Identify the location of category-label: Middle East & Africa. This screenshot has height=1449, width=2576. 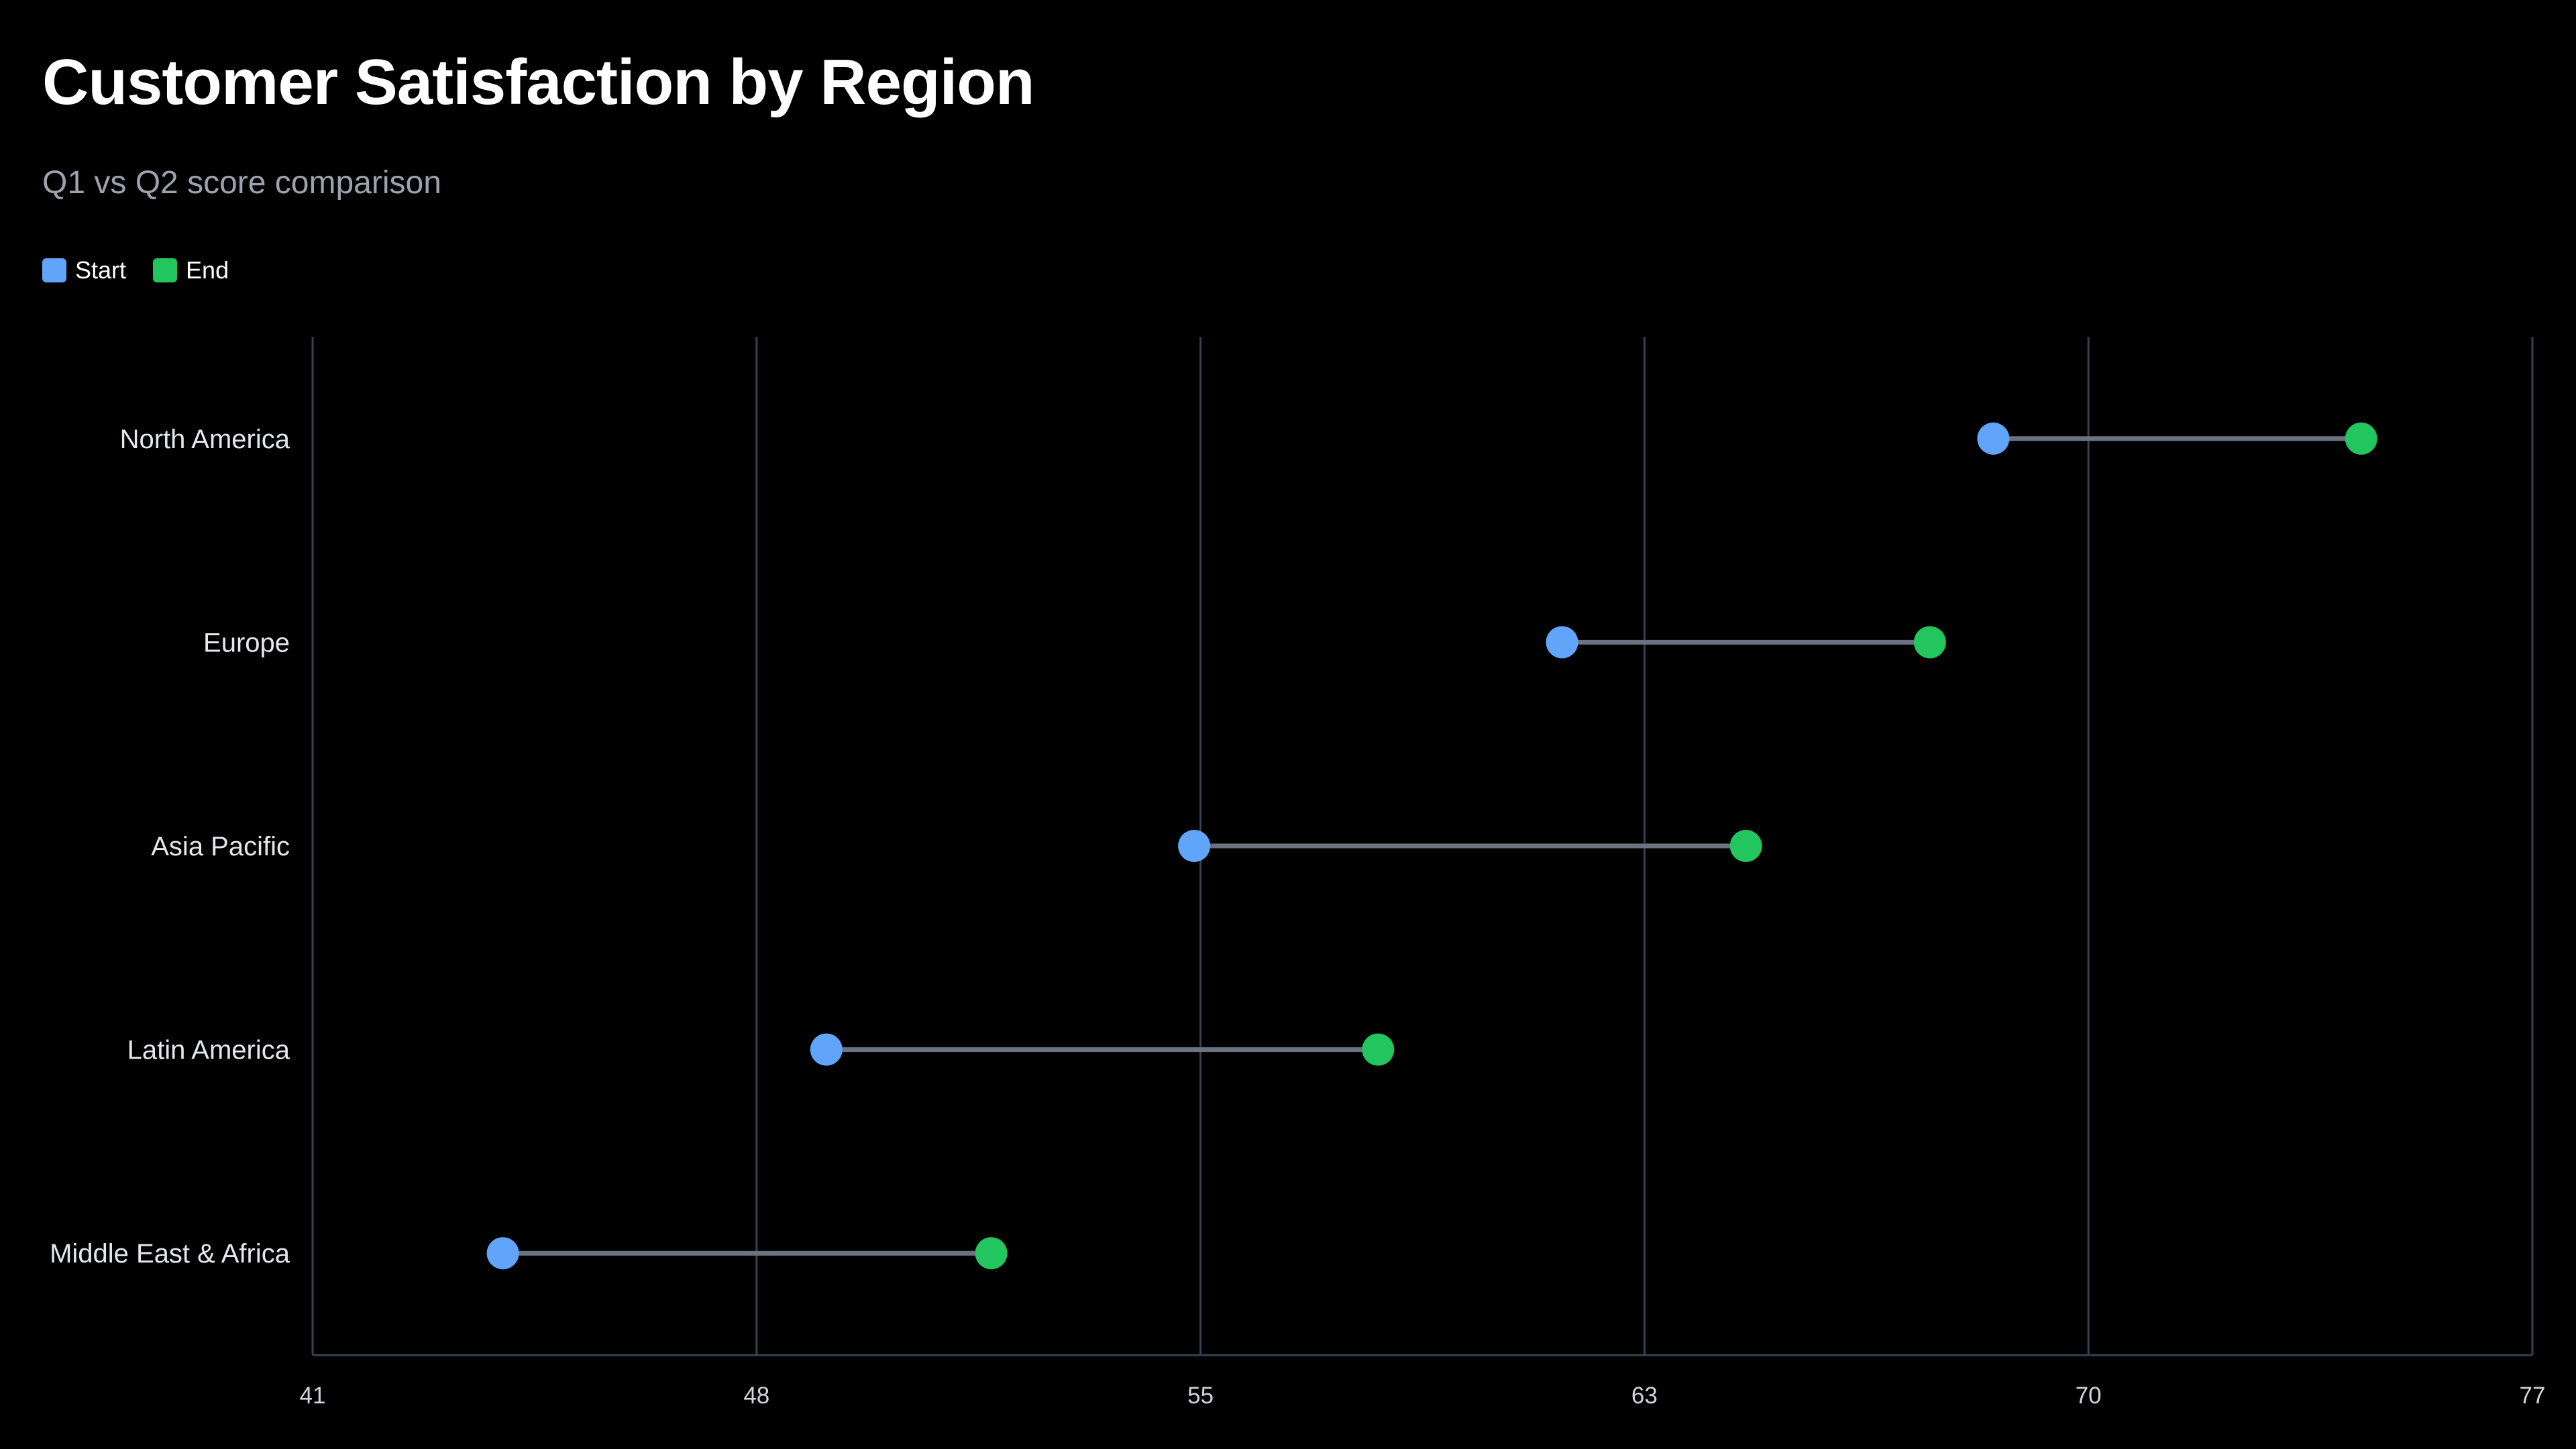
(170, 1254).